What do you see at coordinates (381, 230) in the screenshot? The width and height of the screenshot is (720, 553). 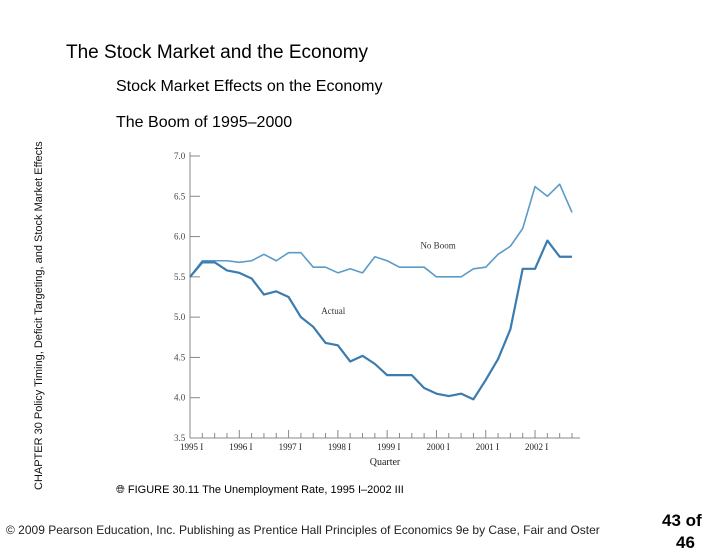 I see `series-line-no-boom` at bounding box center [381, 230].